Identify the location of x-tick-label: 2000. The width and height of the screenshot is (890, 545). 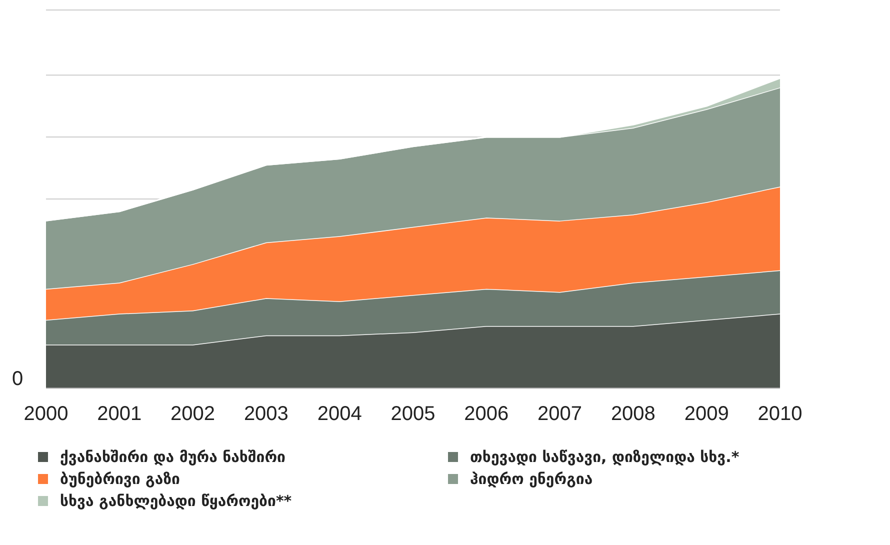
(46, 414).